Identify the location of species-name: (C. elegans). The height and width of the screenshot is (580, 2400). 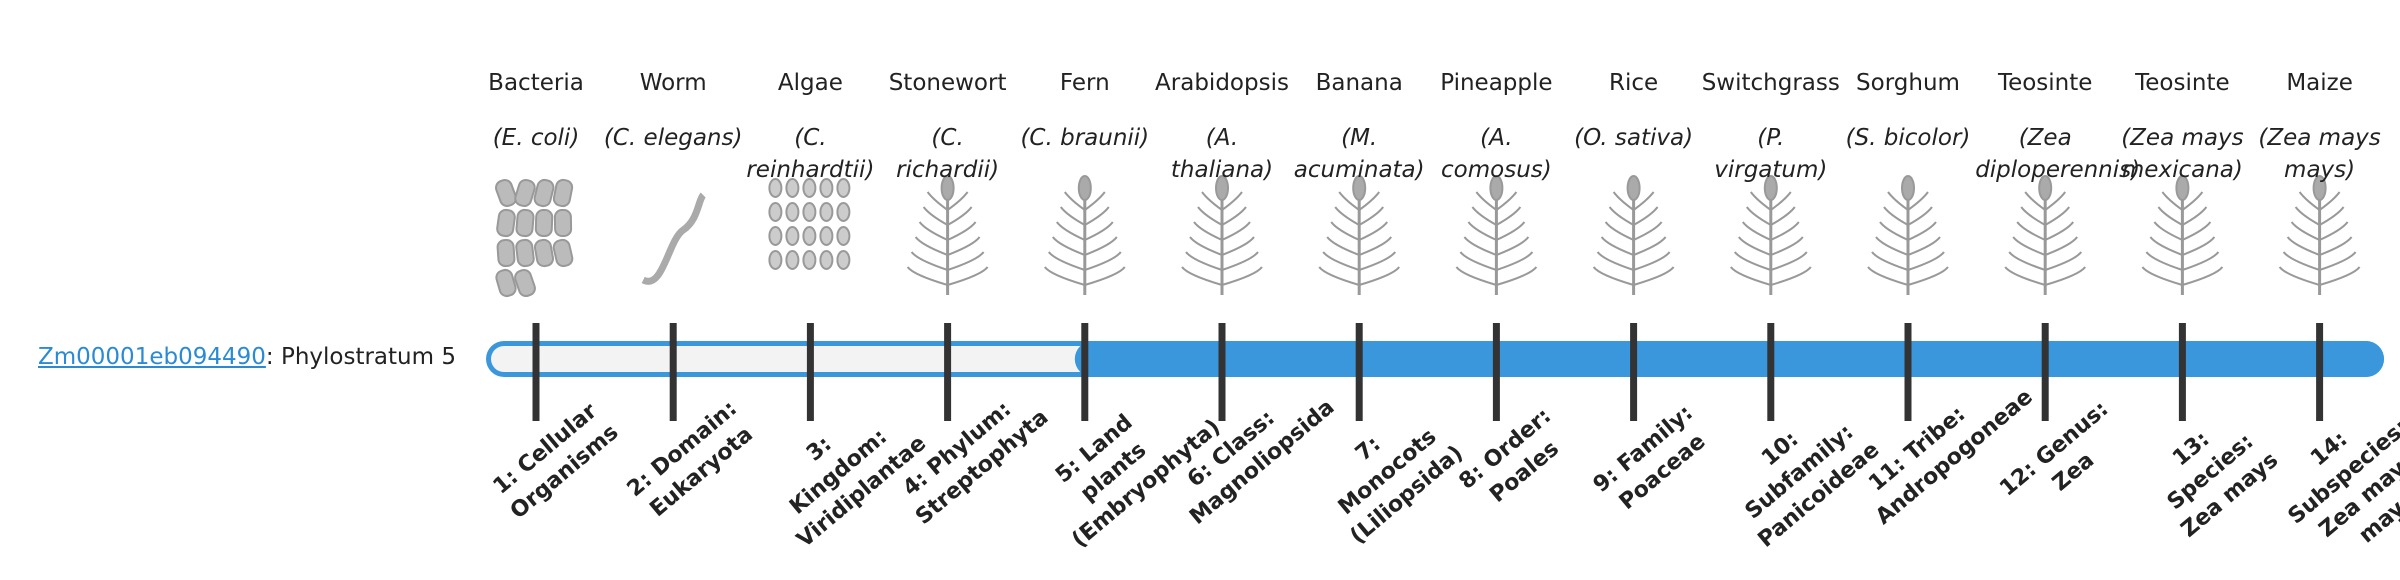
(673, 138).